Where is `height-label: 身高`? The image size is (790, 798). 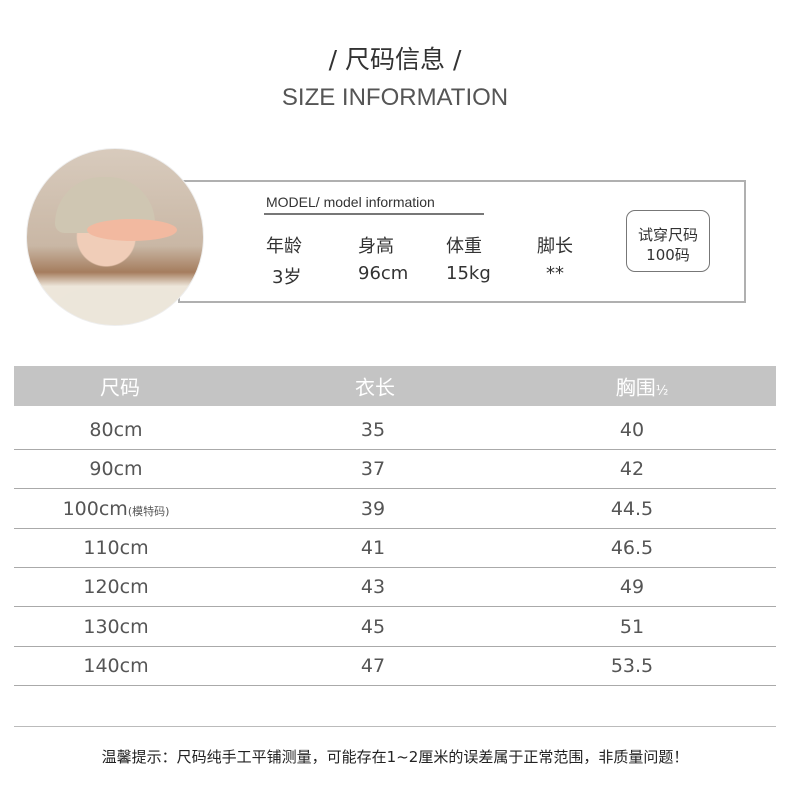 height-label: 身高 is located at coordinates (376, 246).